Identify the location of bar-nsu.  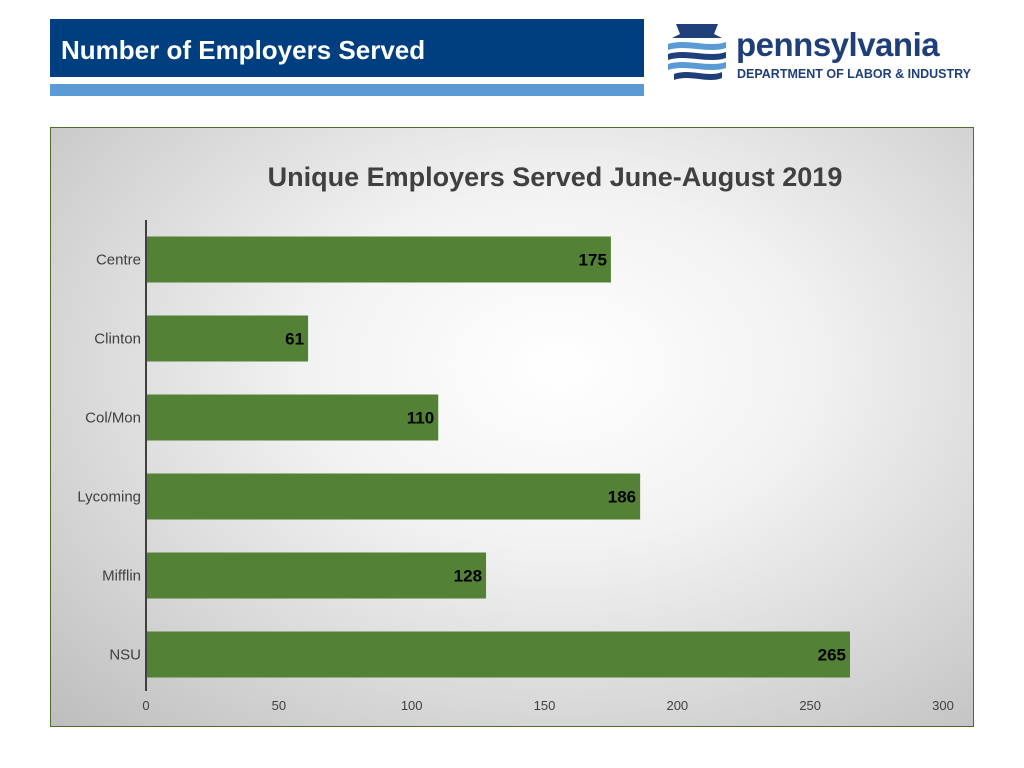
(498, 654).